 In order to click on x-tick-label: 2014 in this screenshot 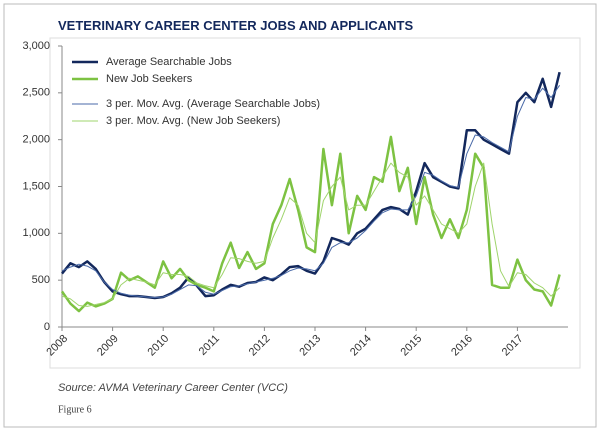, I will do `click(361, 346)`.